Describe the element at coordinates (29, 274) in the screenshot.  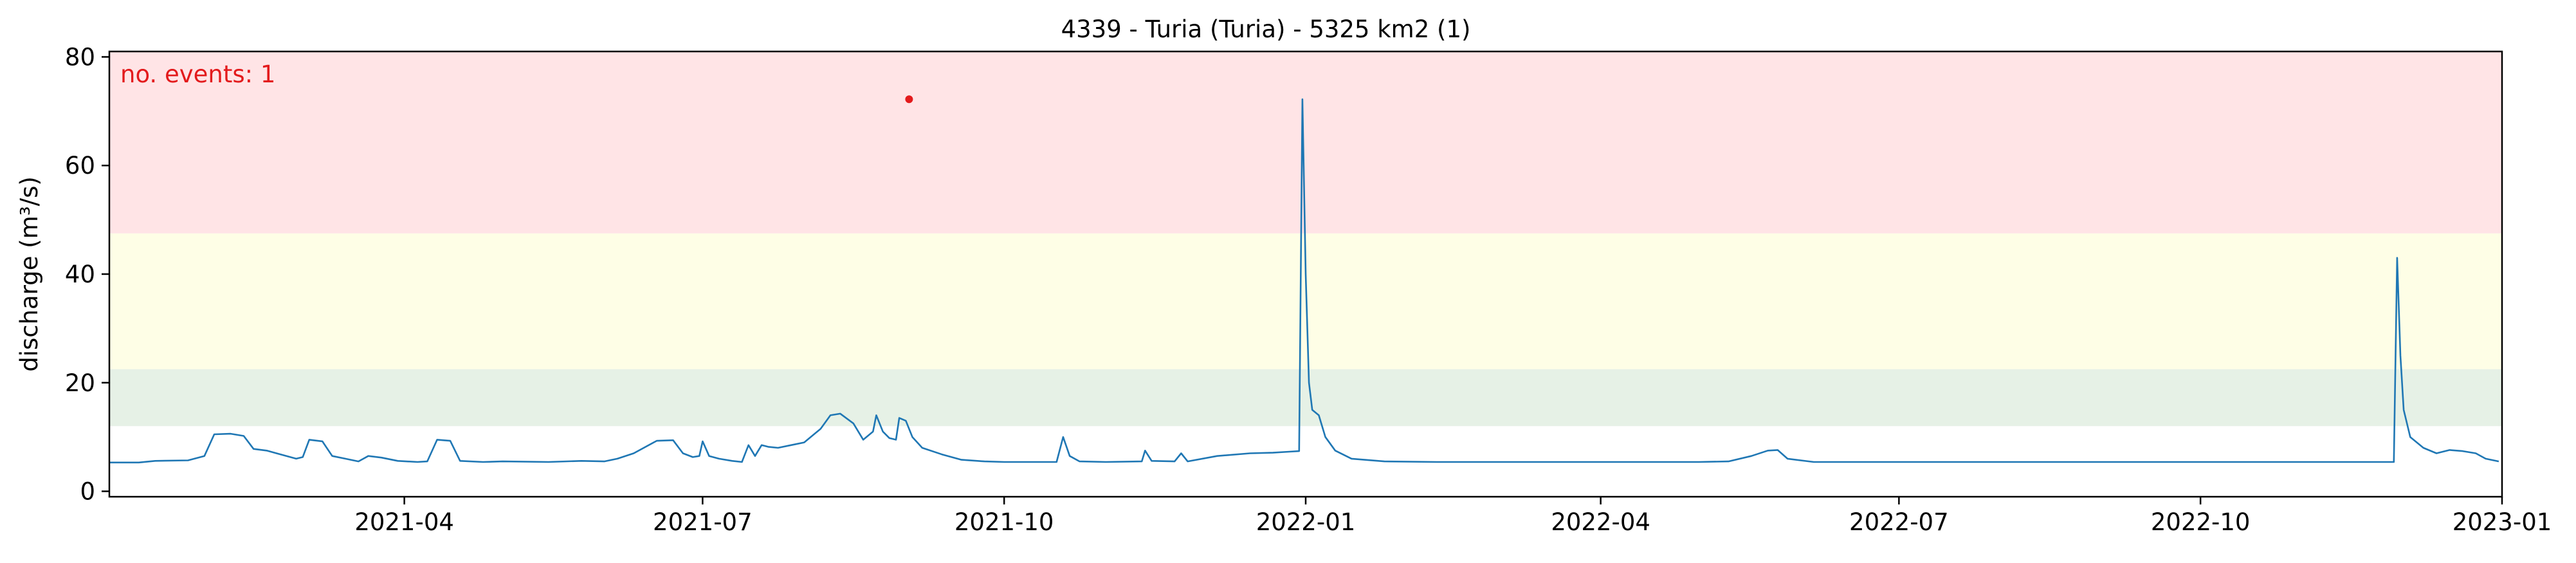
I see `y-axis-label: discharge (m³/s)` at that location.